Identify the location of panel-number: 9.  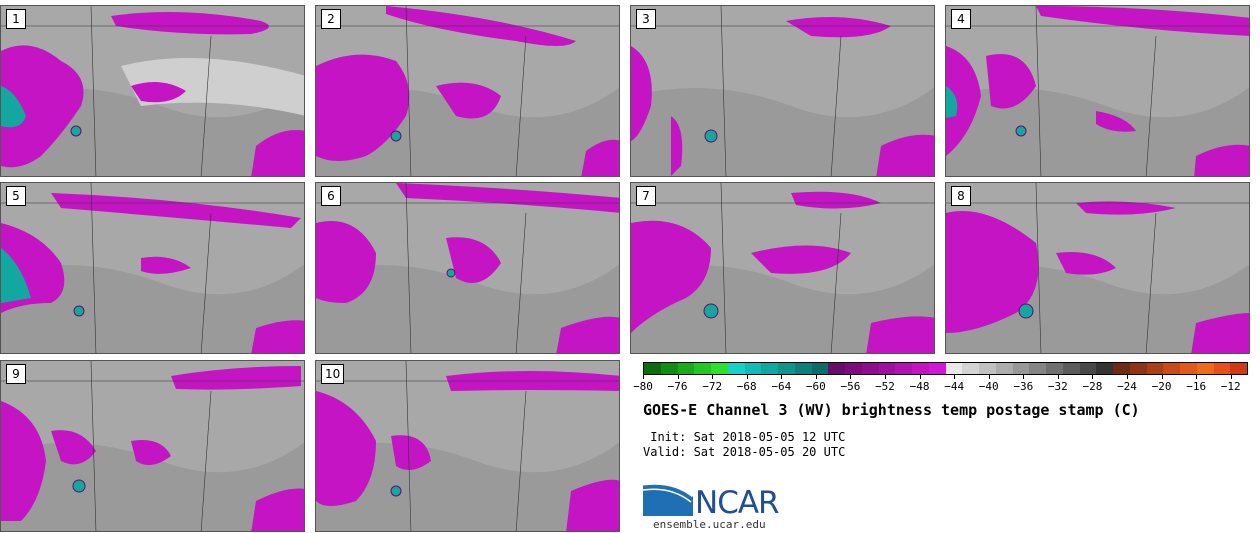
(16, 374).